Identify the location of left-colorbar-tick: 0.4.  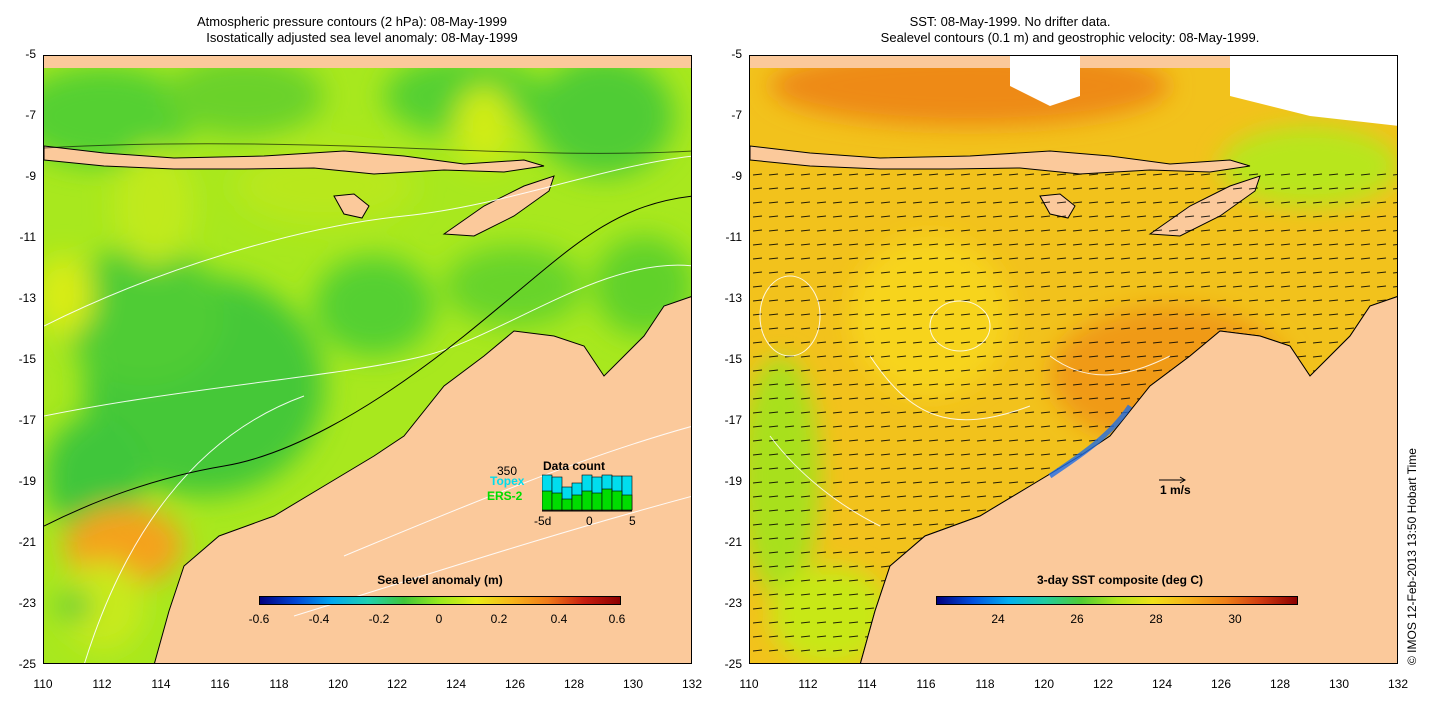
(559, 619).